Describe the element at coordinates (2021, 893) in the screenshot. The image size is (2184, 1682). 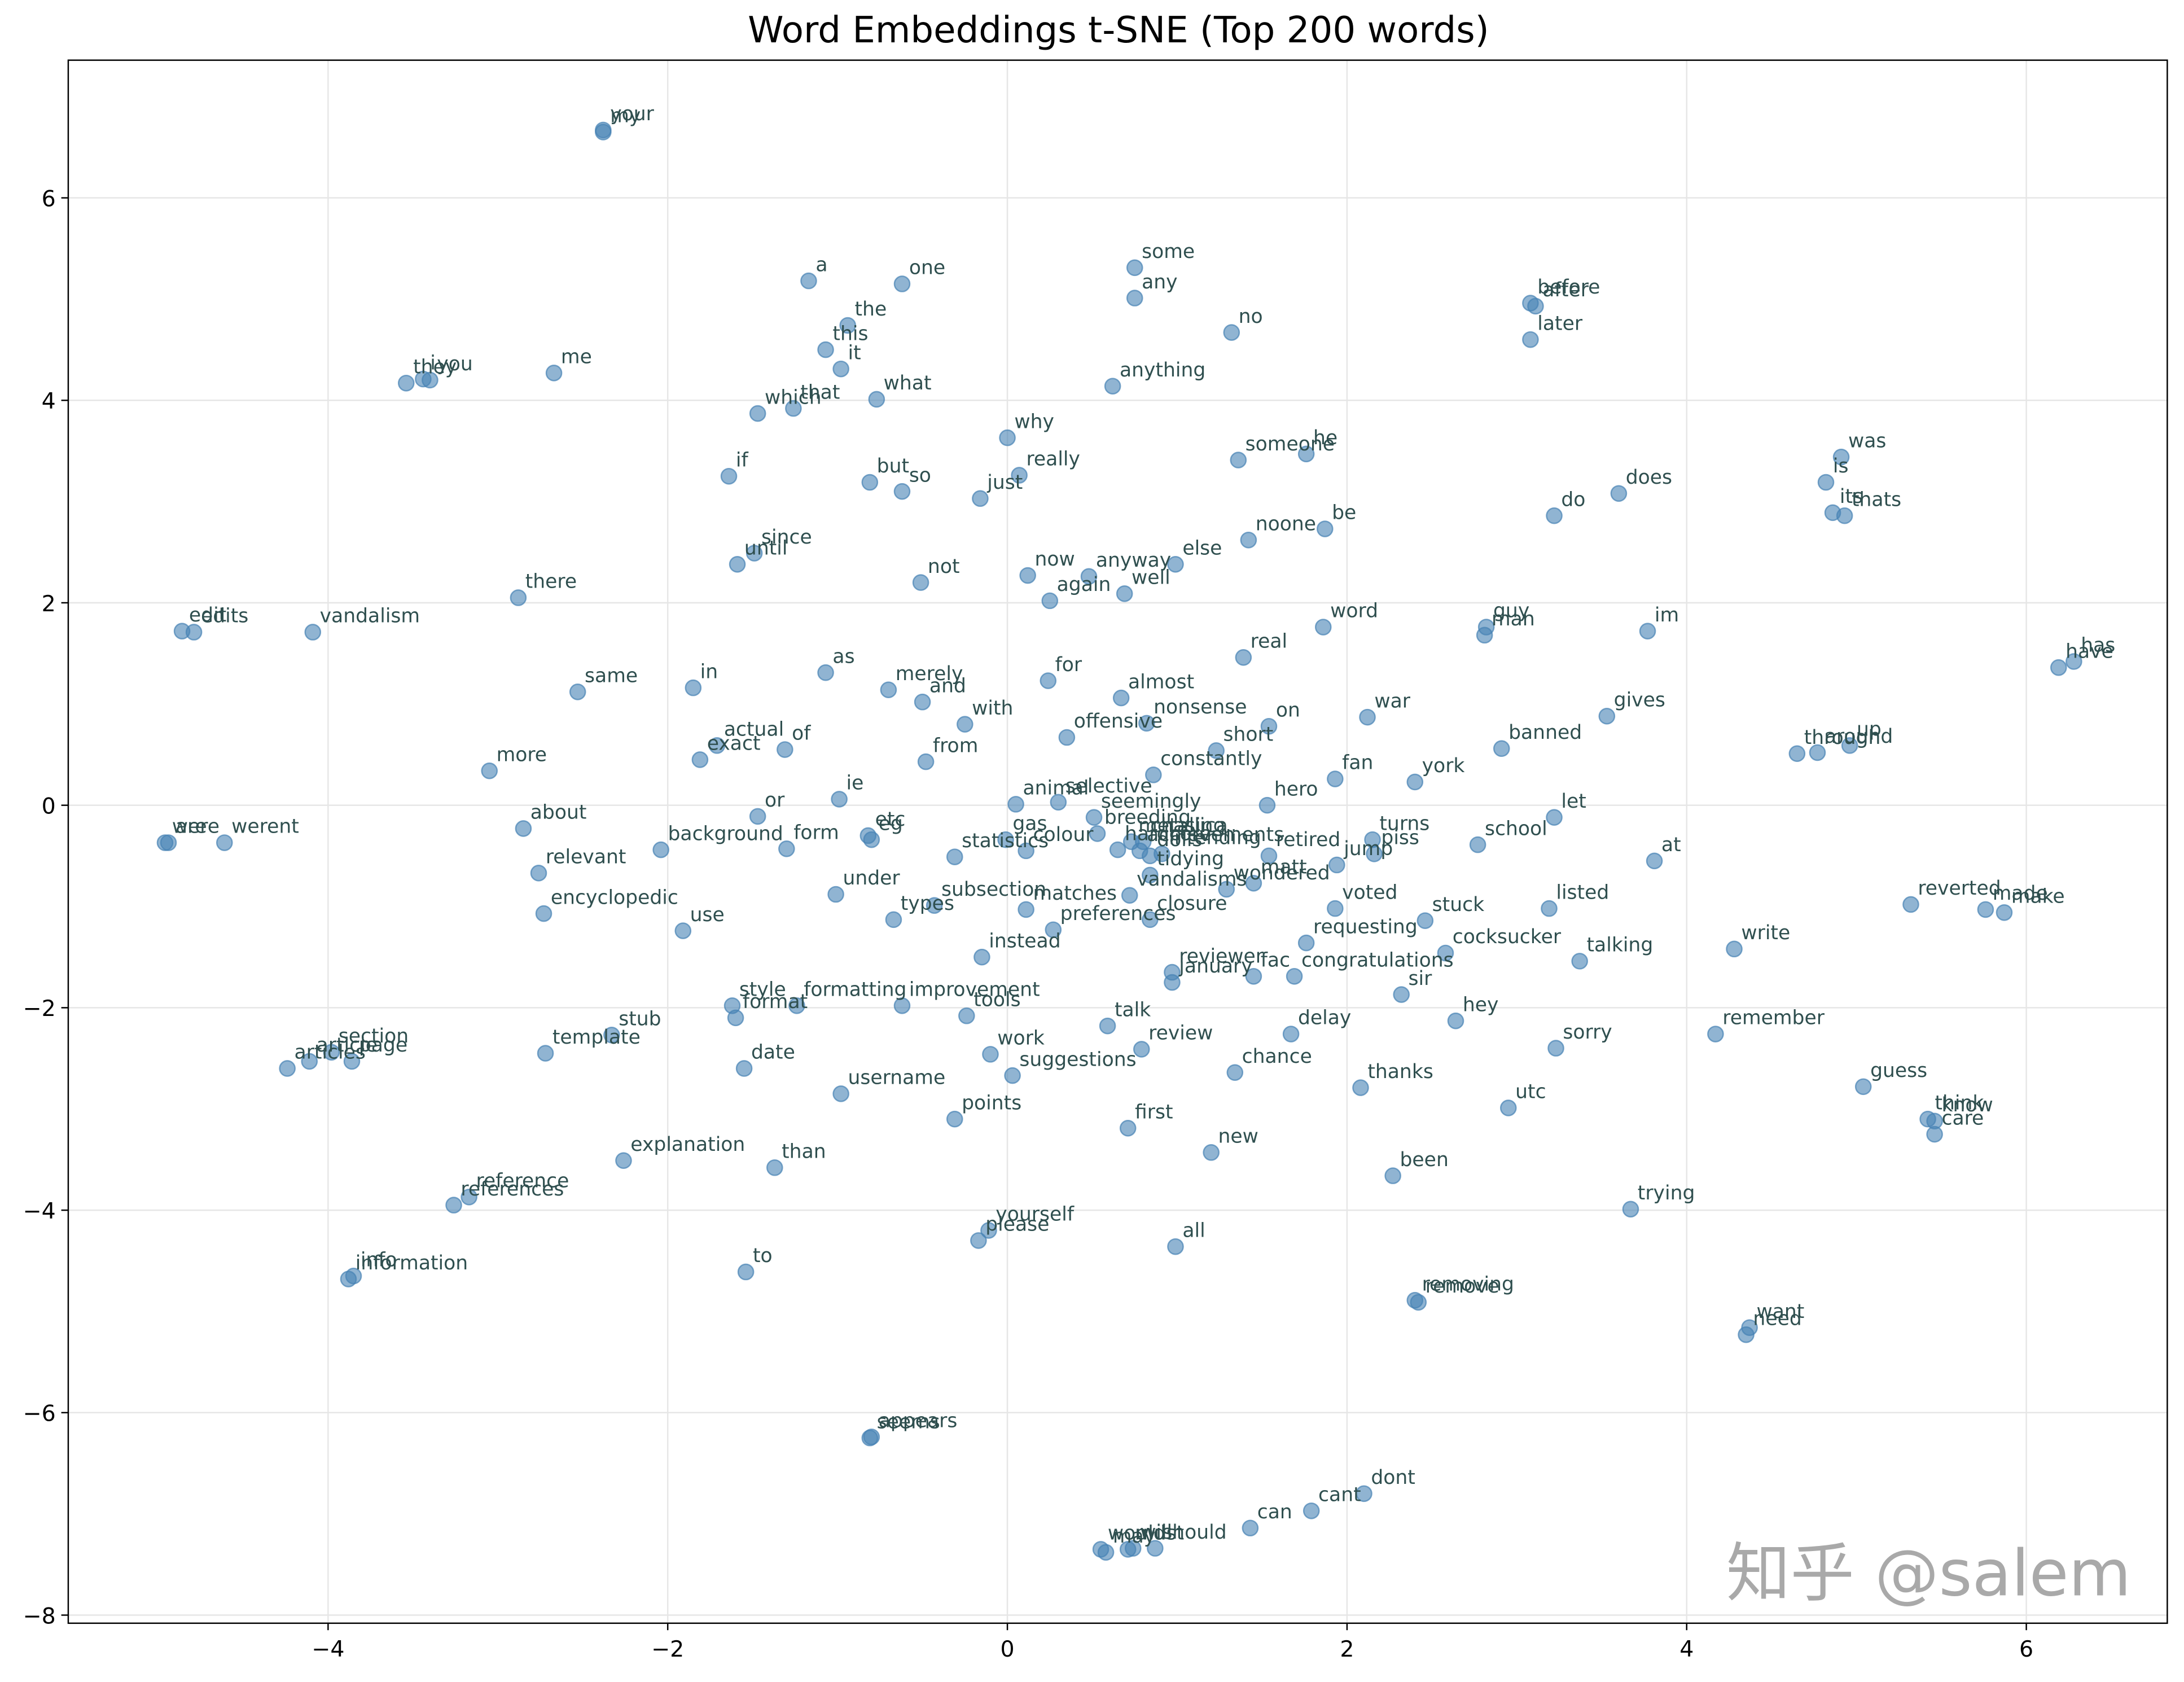
I see `point-label: made` at that location.